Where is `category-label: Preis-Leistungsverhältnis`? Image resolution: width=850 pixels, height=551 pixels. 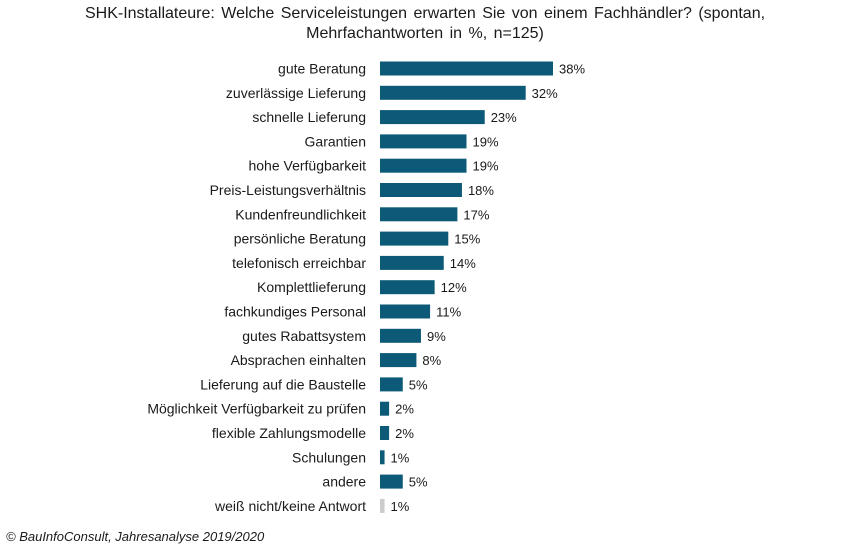
category-label: Preis-Leistungsverhältnis is located at coordinates (288, 190).